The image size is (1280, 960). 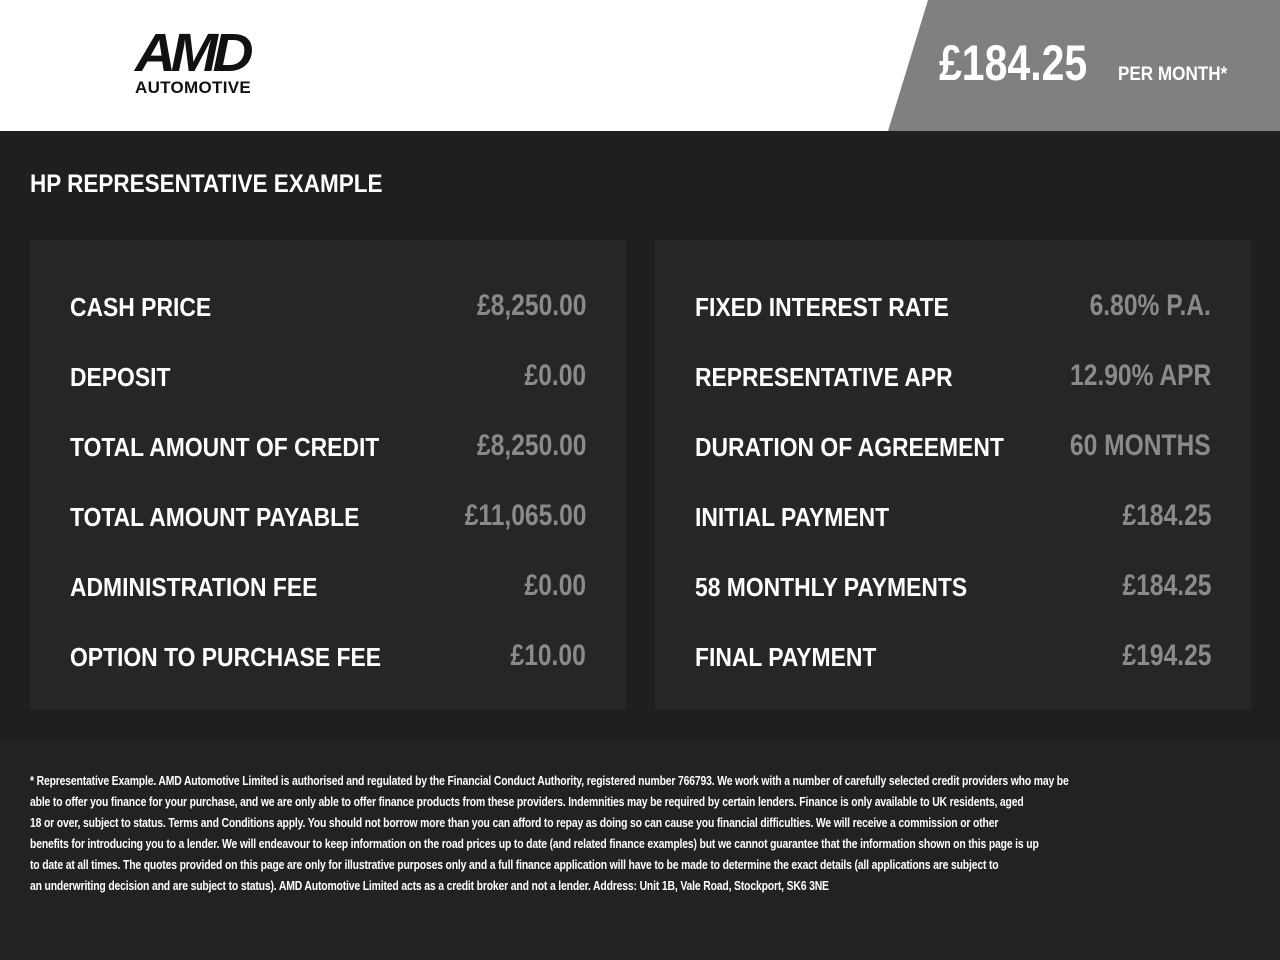 What do you see at coordinates (194, 53) in the screenshot?
I see `logo-text: AMD` at bounding box center [194, 53].